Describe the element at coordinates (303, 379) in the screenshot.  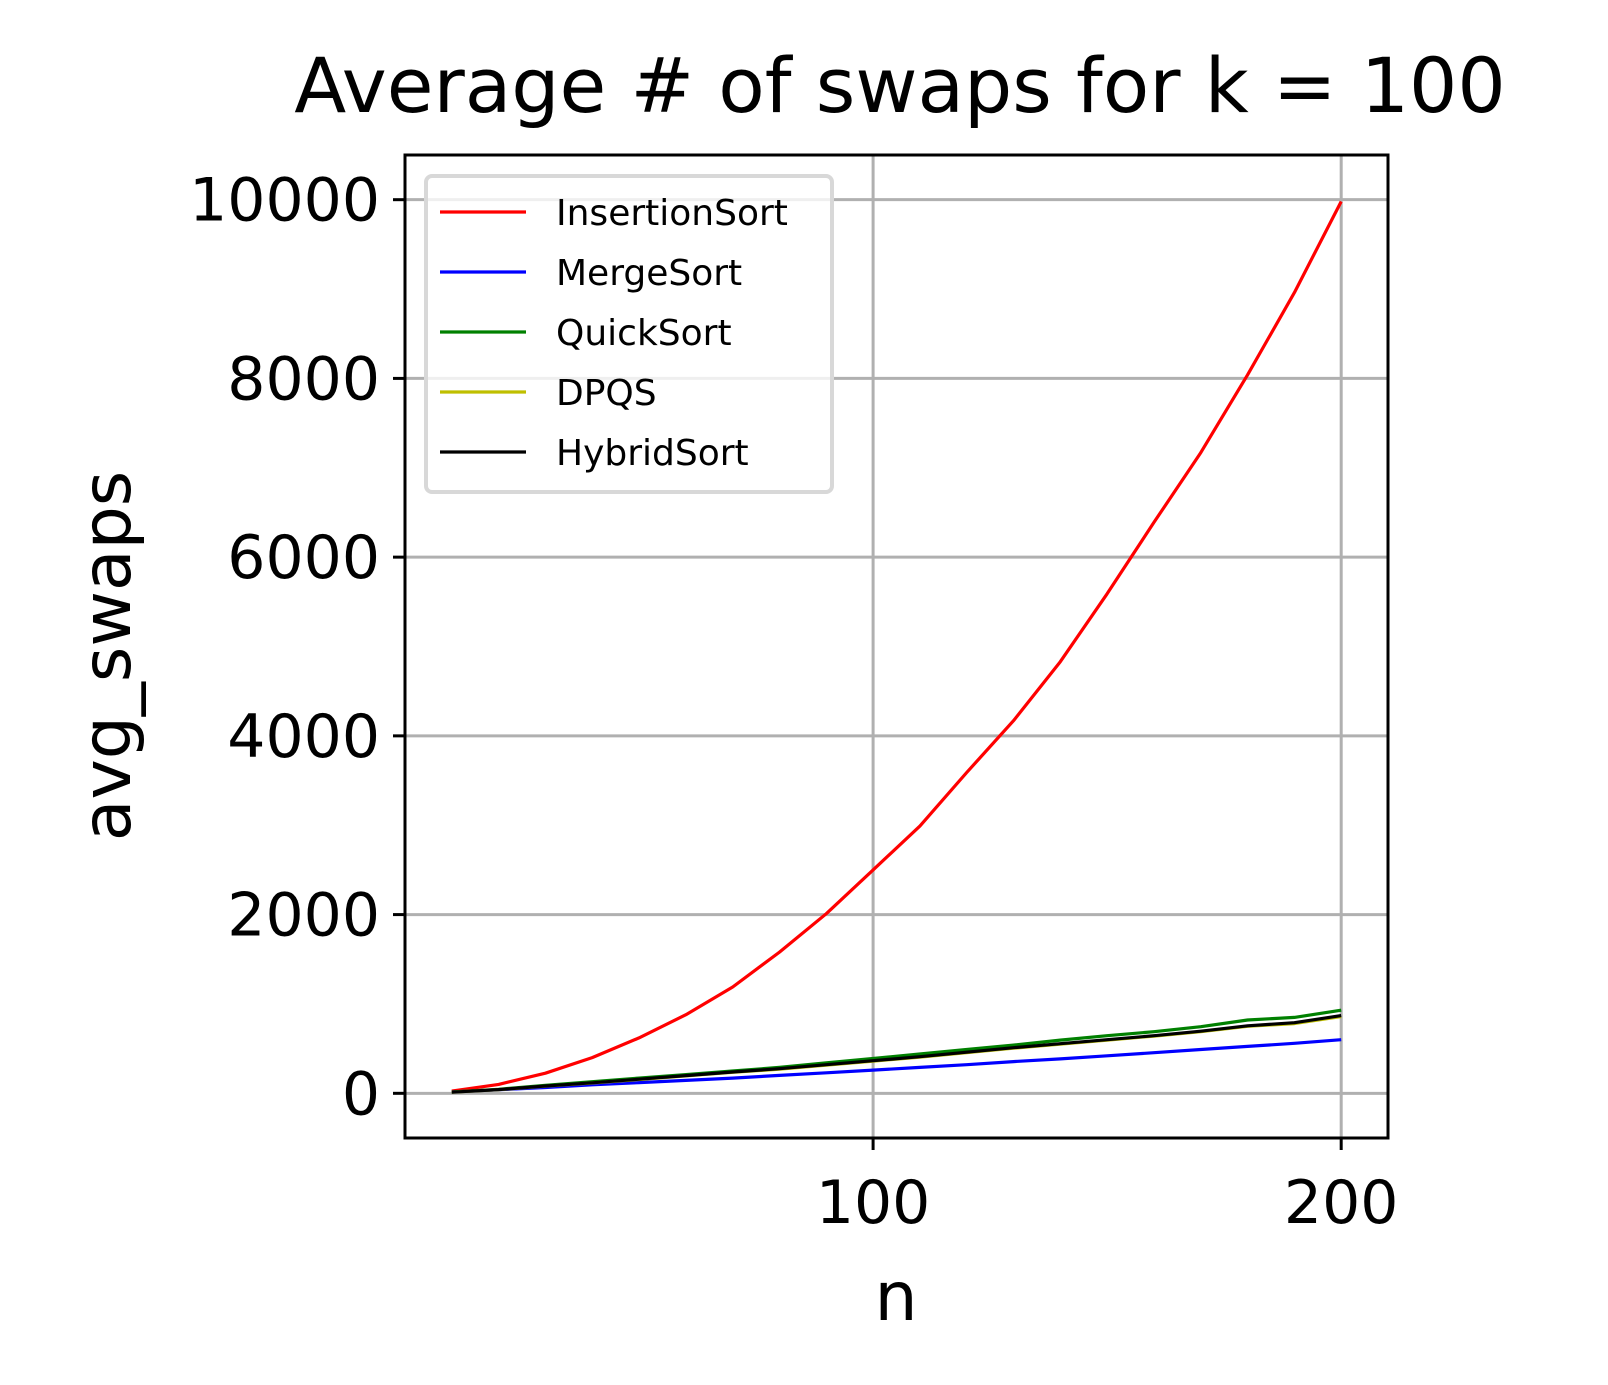
I see `y-tick-label: 8000` at that location.